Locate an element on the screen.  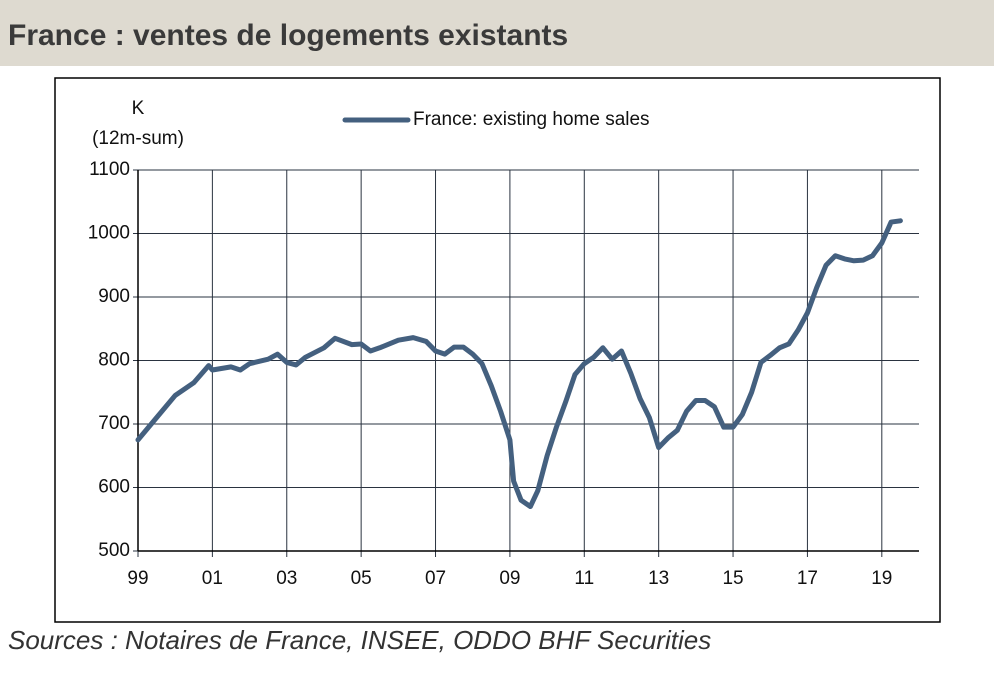
x-tick-label: 15 is located at coordinates (732, 578).